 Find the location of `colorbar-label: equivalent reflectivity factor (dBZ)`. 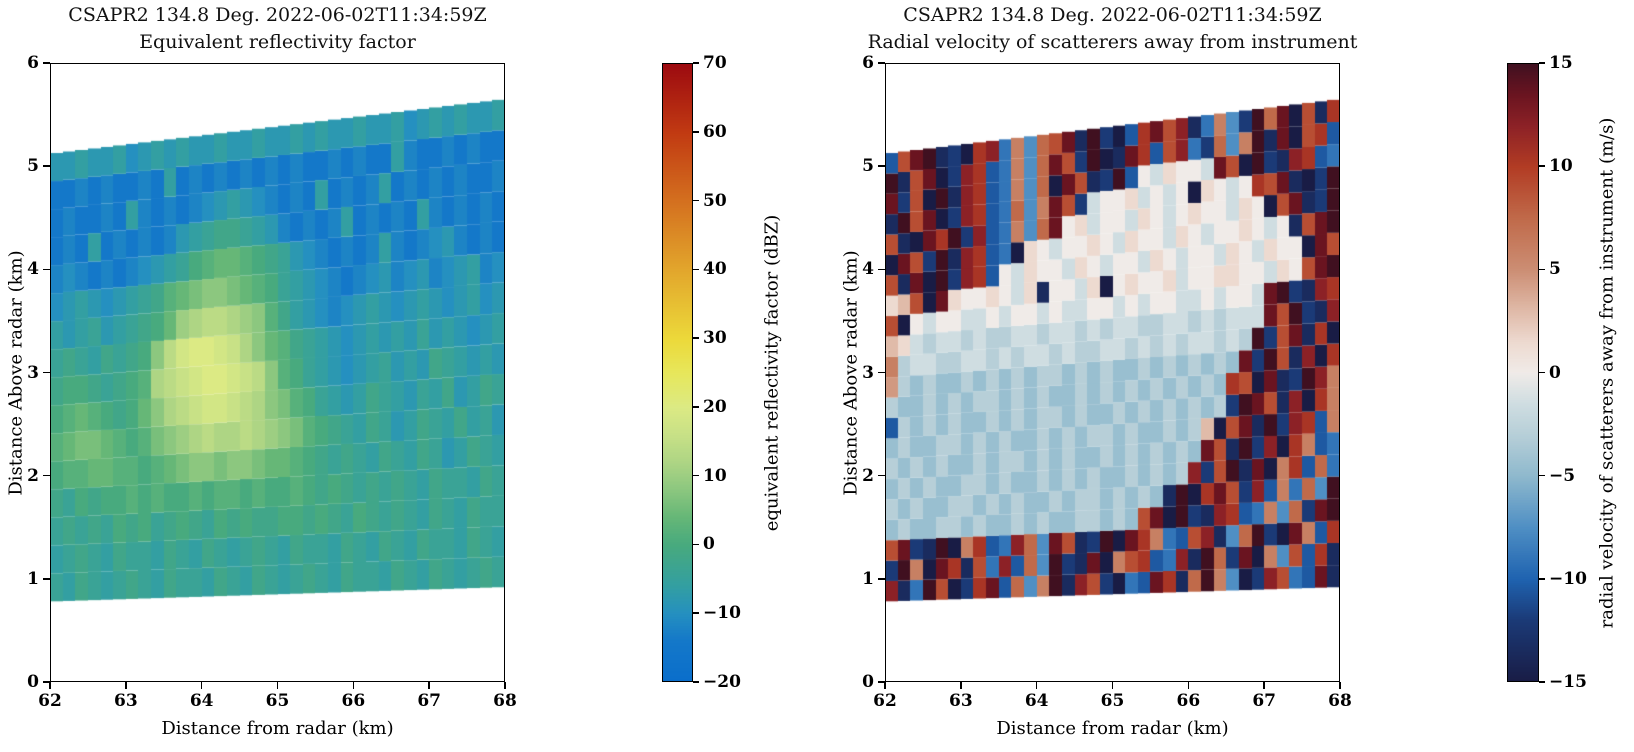

colorbar-label: equivalent reflectivity factor (dBZ) is located at coordinates (772, 372).